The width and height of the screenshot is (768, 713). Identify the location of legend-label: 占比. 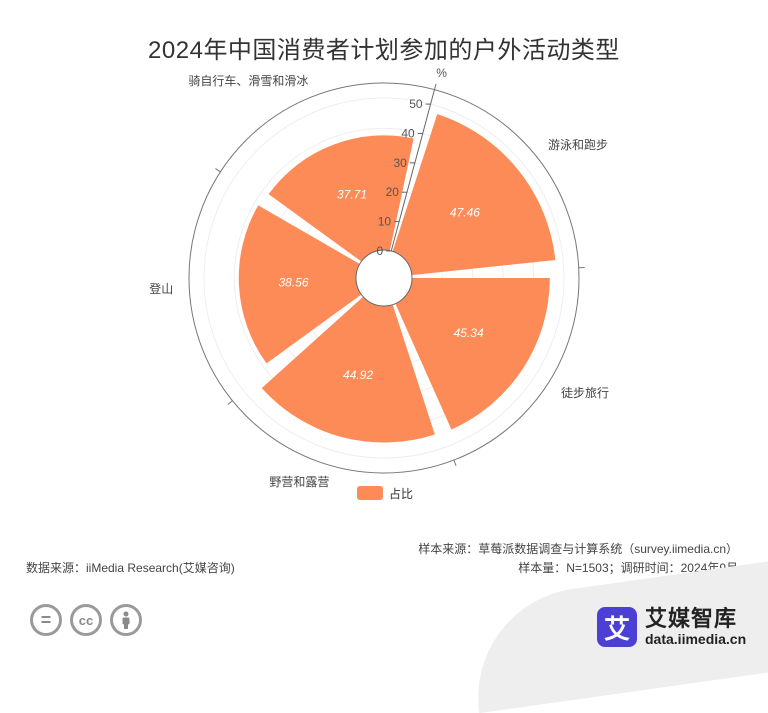
(401, 493).